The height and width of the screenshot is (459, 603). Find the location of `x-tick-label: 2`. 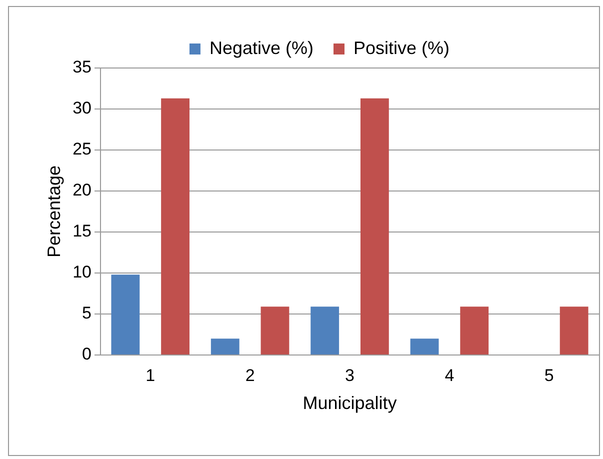

x-tick-label: 2 is located at coordinates (250, 375).